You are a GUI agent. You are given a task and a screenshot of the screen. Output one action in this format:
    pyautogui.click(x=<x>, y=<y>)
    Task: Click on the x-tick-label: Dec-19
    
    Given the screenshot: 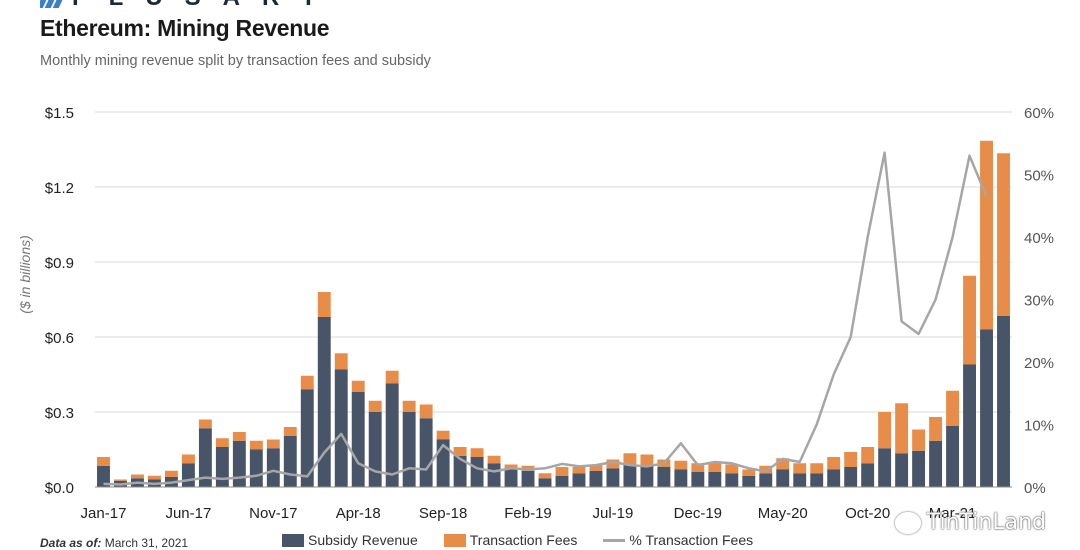 What is the action you would take?
    pyautogui.click(x=698, y=513)
    